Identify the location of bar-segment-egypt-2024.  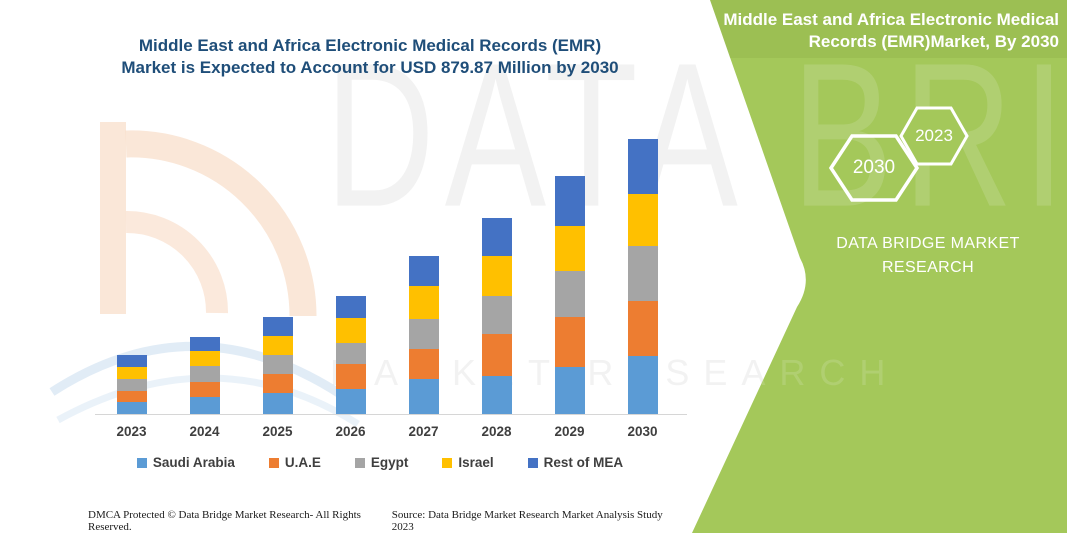
(205, 373).